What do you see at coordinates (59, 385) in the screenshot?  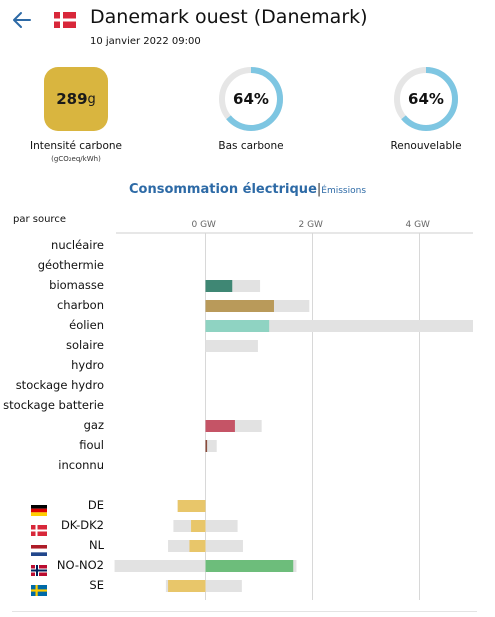 I see `source-label: stockage hydro` at bounding box center [59, 385].